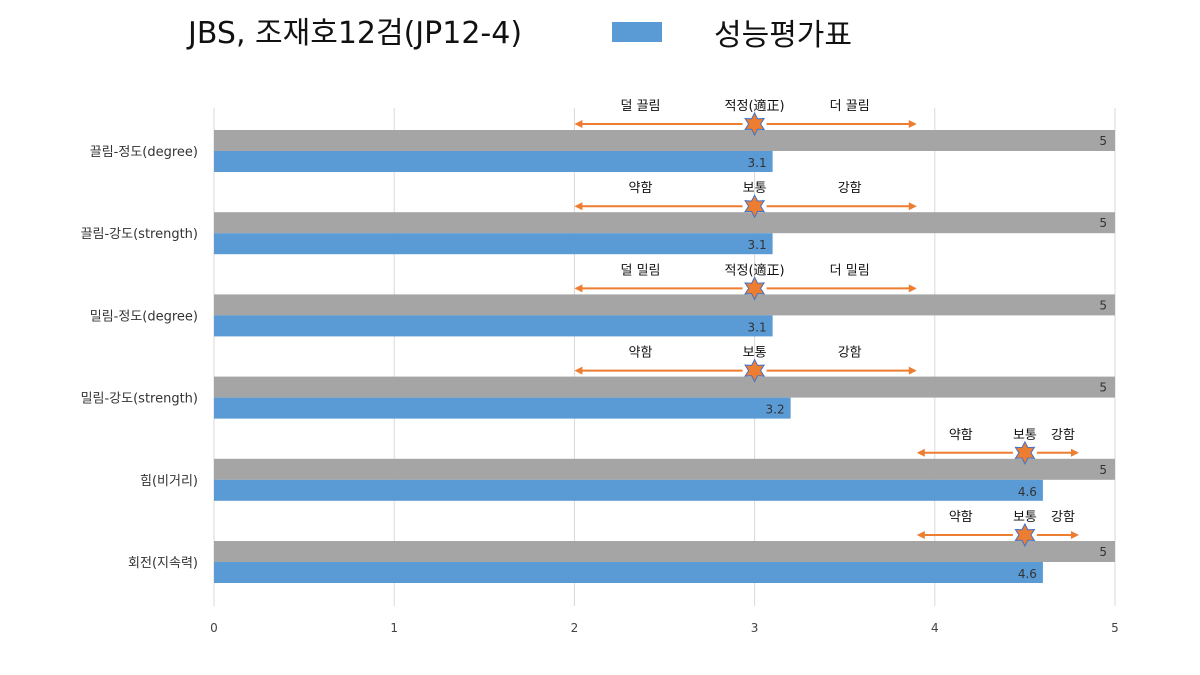 The width and height of the screenshot is (1200, 675). I want to click on legend-swatch, so click(637, 32).